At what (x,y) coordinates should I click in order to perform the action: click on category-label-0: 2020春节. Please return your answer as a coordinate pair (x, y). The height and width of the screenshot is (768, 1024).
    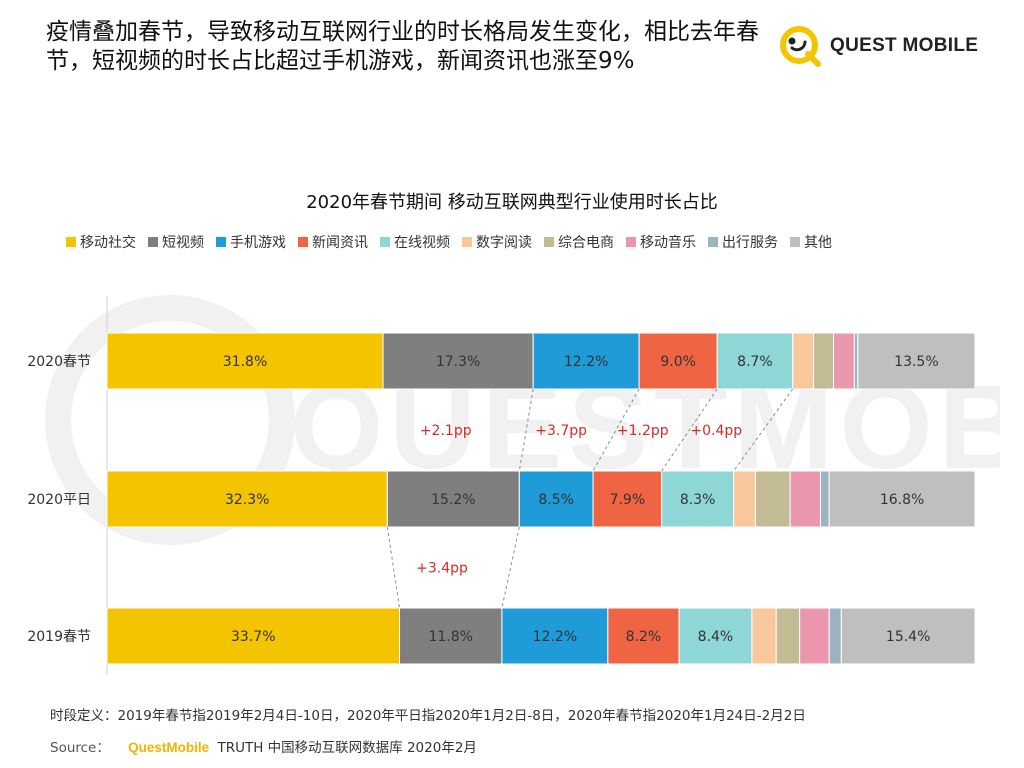
    Looking at the image, I should click on (59, 362).